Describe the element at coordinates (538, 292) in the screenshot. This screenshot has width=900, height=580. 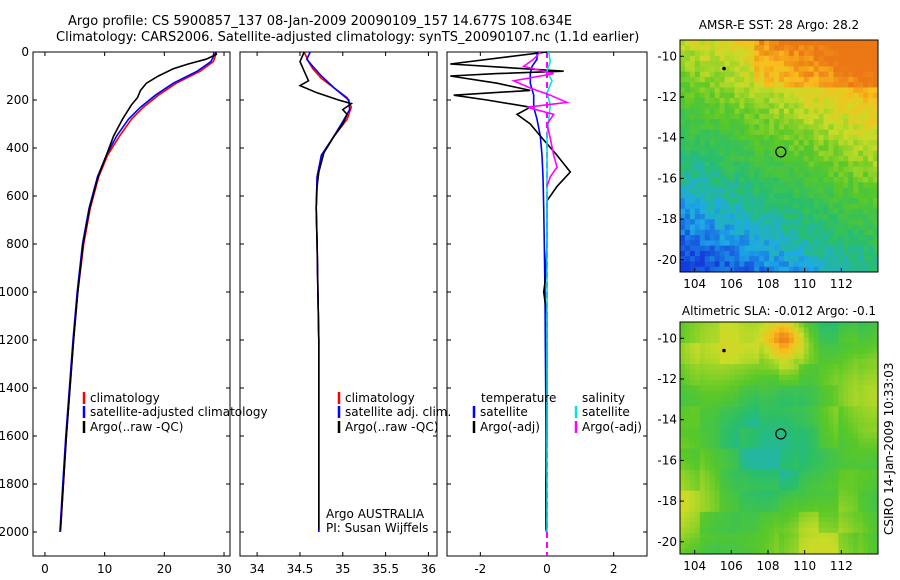
I see `difference-series-temperature-satellite` at that location.